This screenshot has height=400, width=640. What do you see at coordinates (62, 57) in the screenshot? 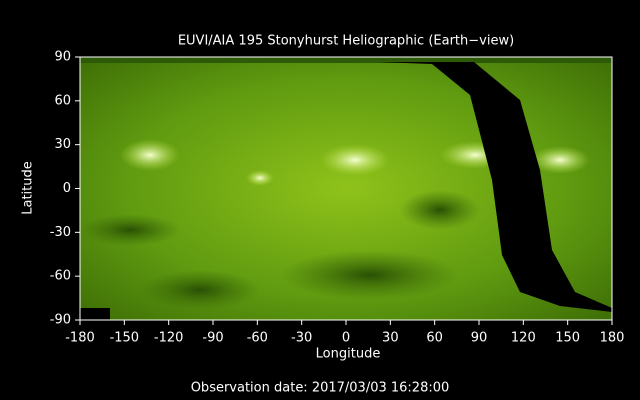
I see `y-tick-label: 90` at bounding box center [62, 57].